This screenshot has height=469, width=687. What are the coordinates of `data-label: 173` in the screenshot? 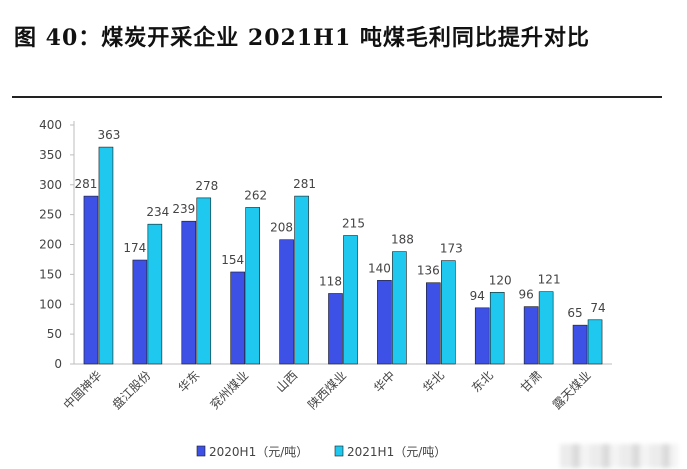 It's located at (451, 249).